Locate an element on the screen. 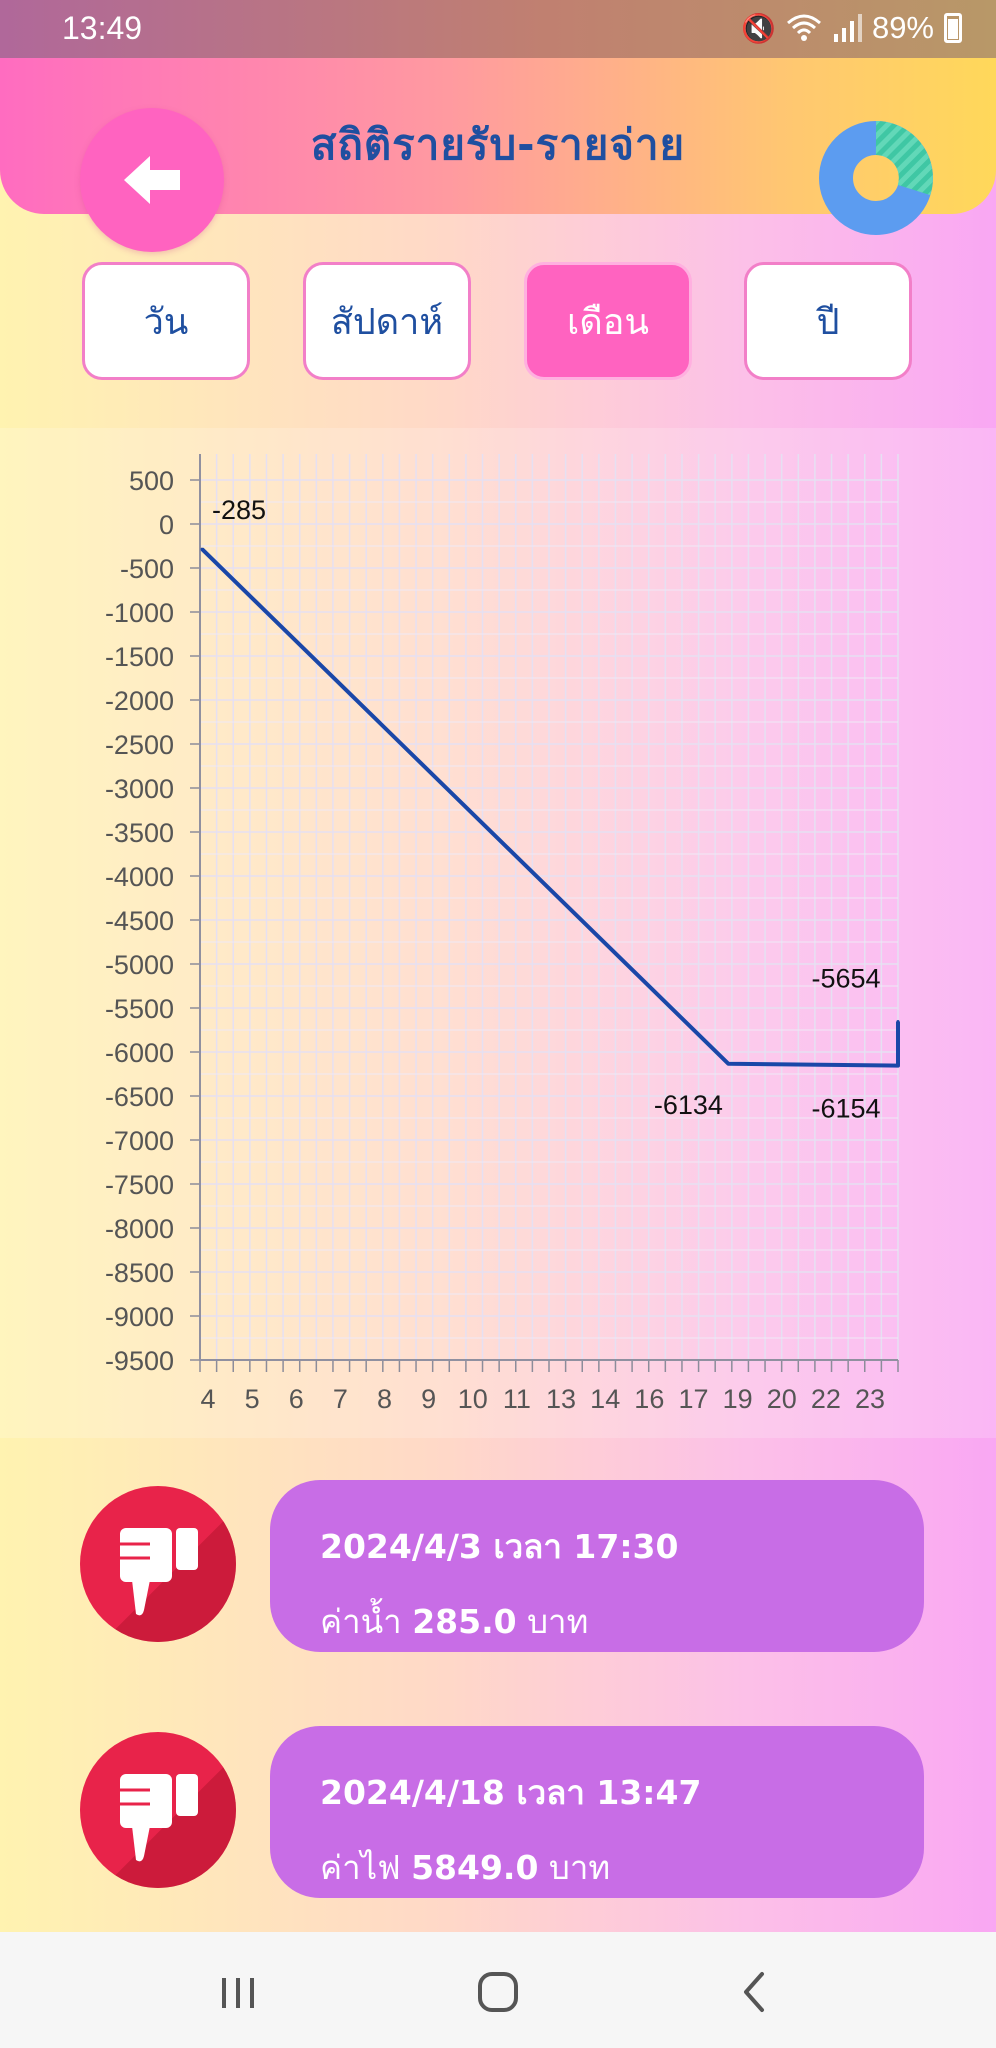  transaction-datetime: 2024/4/3 เวลา 17:30 is located at coordinates (499, 1546).